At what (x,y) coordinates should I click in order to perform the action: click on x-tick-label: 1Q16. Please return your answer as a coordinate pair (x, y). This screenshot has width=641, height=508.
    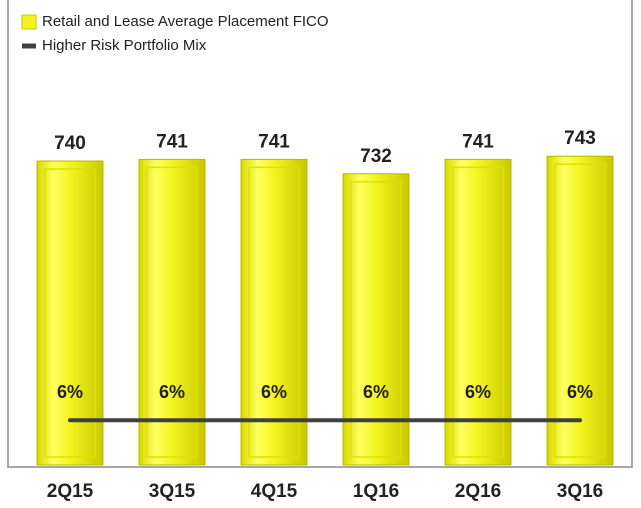
    Looking at the image, I should click on (376, 491).